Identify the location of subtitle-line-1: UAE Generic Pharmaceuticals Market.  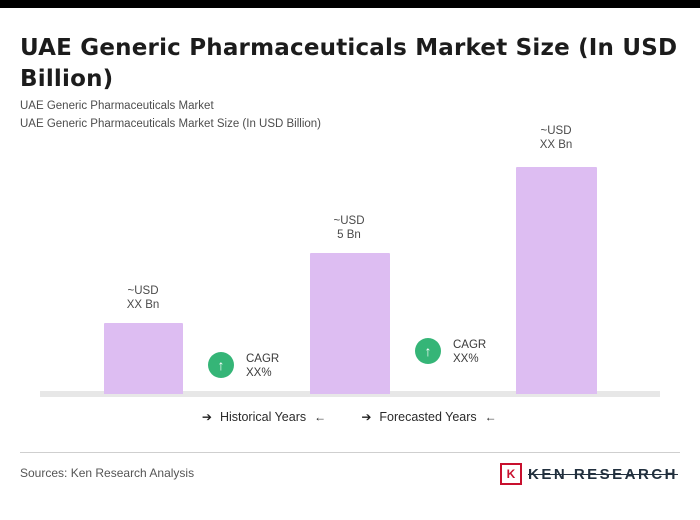
(117, 106).